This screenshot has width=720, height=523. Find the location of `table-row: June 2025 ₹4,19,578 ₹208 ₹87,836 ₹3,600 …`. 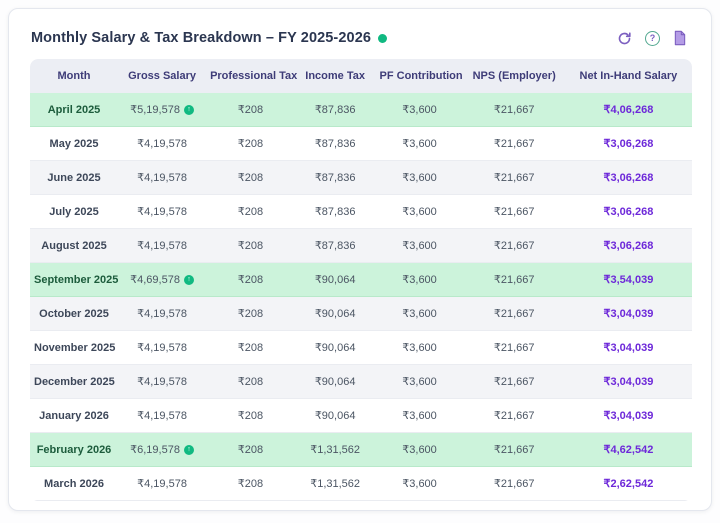

table-row: June 2025 ₹4,19,578 ₹208 ₹87,836 ₹3,600 … is located at coordinates (361, 178).